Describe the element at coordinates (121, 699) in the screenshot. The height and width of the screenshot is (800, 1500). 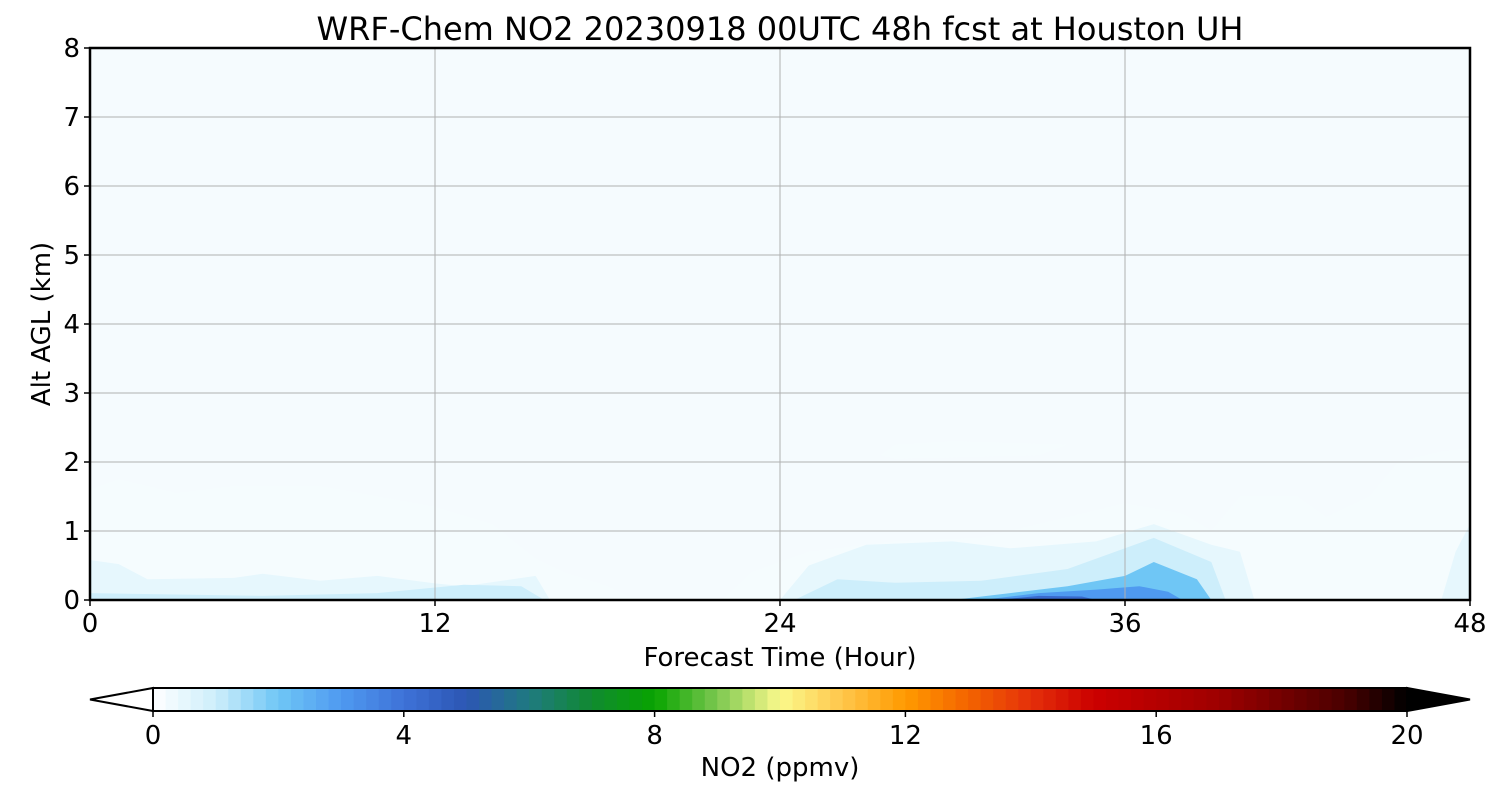
I see `colorbar-under-arrow` at that location.